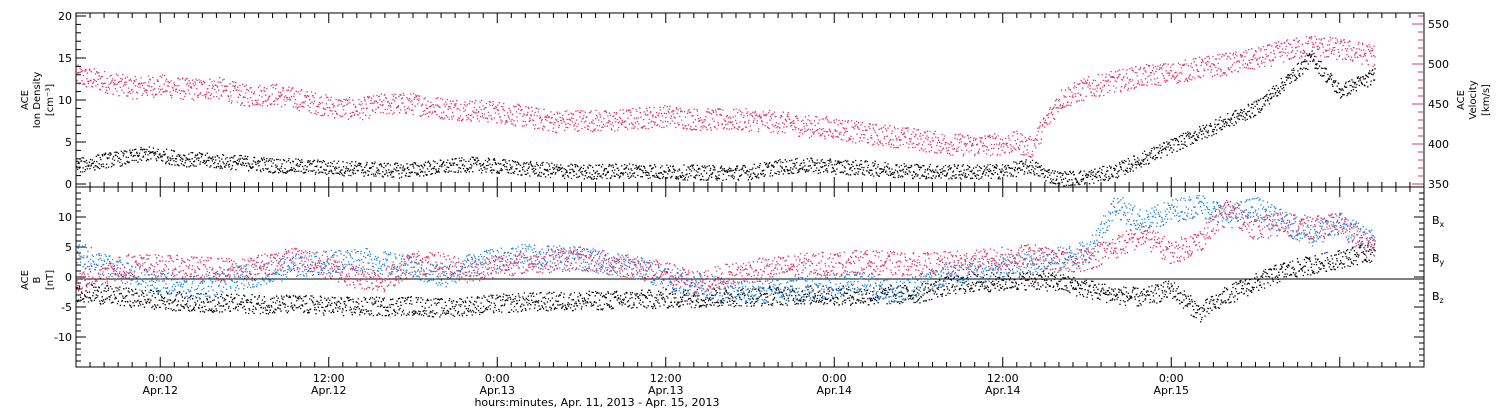 The image size is (1500, 410). What do you see at coordinates (497, 390) in the screenshot?
I see `date-label-2: Apr.13` at bounding box center [497, 390].